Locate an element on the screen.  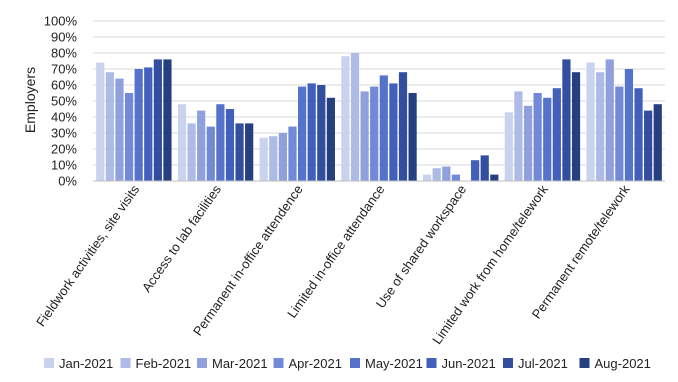
y-tick-label: 20% is located at coordinates (64, 149).